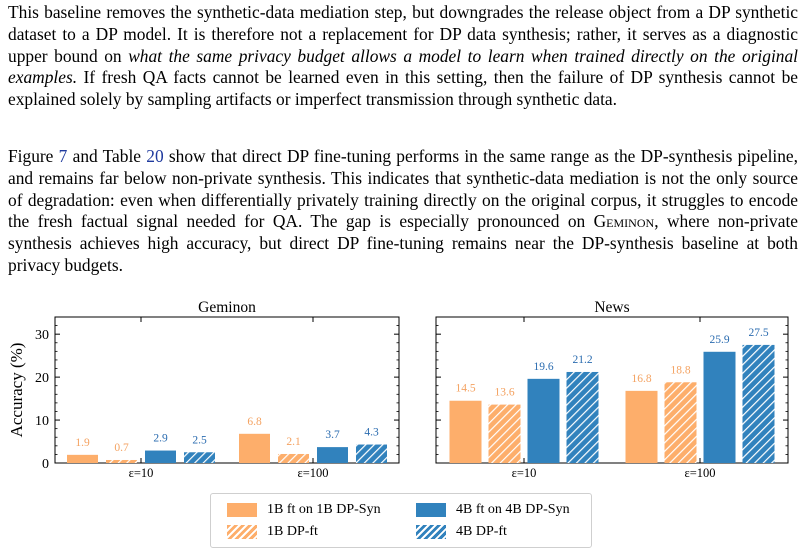 Image resolution: width=805 pixels, height=554 pixels. What do you see at coordinates (293, 442) in the screenshot?
I see `bar-value-label: 2.1` at bounding box center [293, 442].